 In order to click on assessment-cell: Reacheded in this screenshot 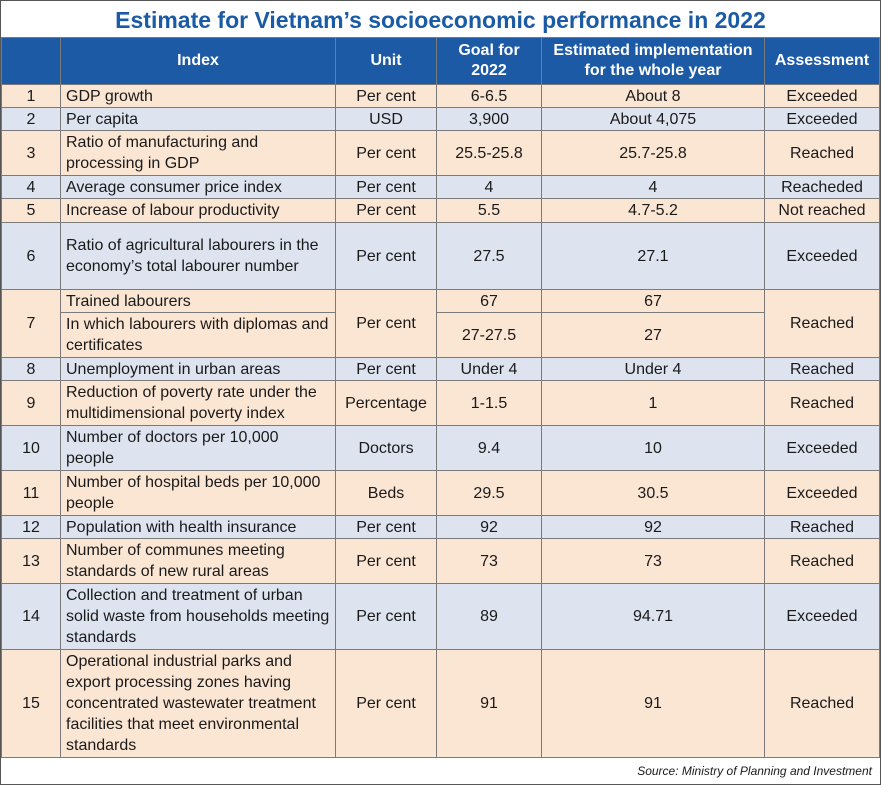, I will do `click(822, 187)`.